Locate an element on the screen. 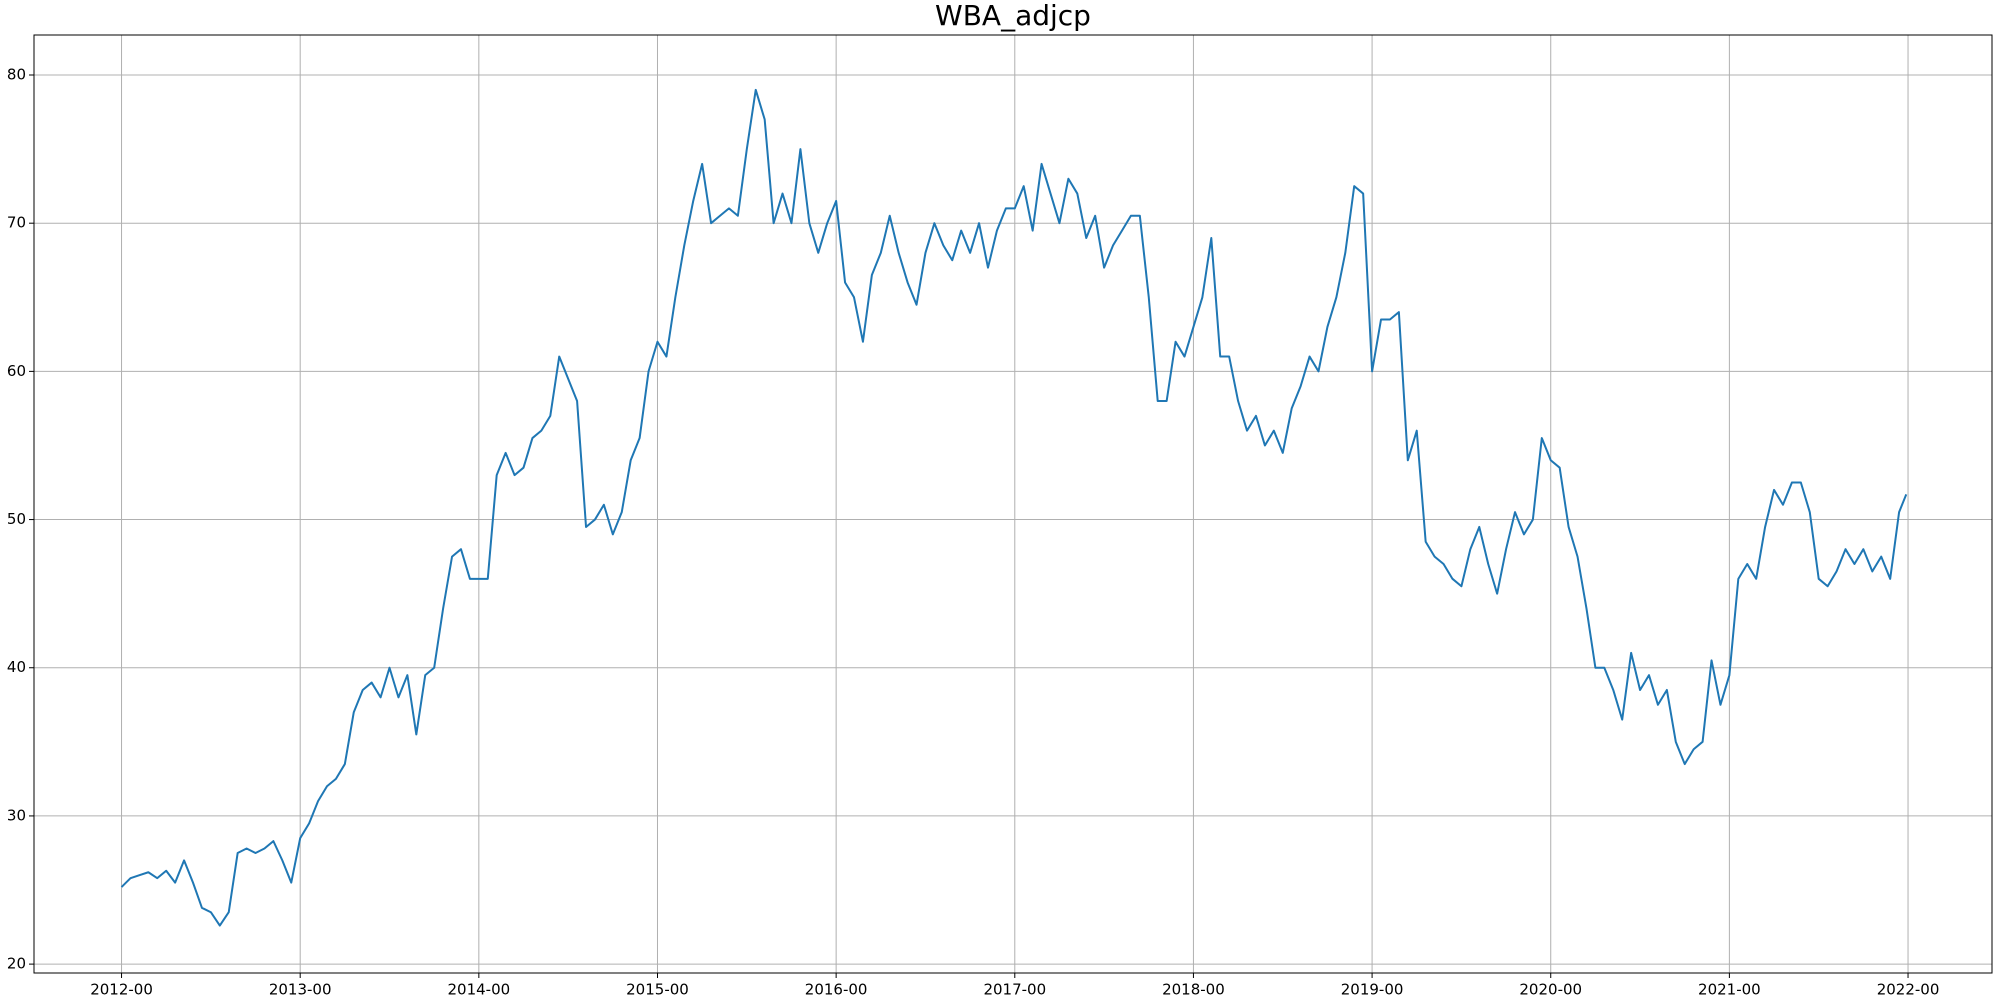 The image size is (2000, 1004). x-tick-label: 2020-00 is located at coordinates (1550, 990).